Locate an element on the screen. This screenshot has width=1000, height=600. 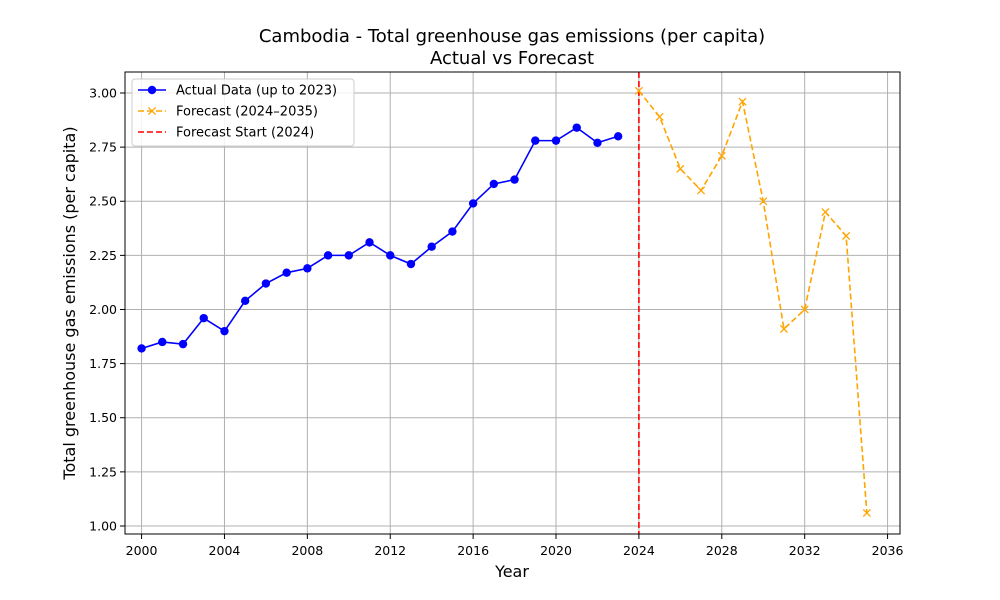
y-axis: 1.00 1.25 1.50 1.75 2.00 2.25 2.50 2.75 3.00 is located at coordinates (107, 309).